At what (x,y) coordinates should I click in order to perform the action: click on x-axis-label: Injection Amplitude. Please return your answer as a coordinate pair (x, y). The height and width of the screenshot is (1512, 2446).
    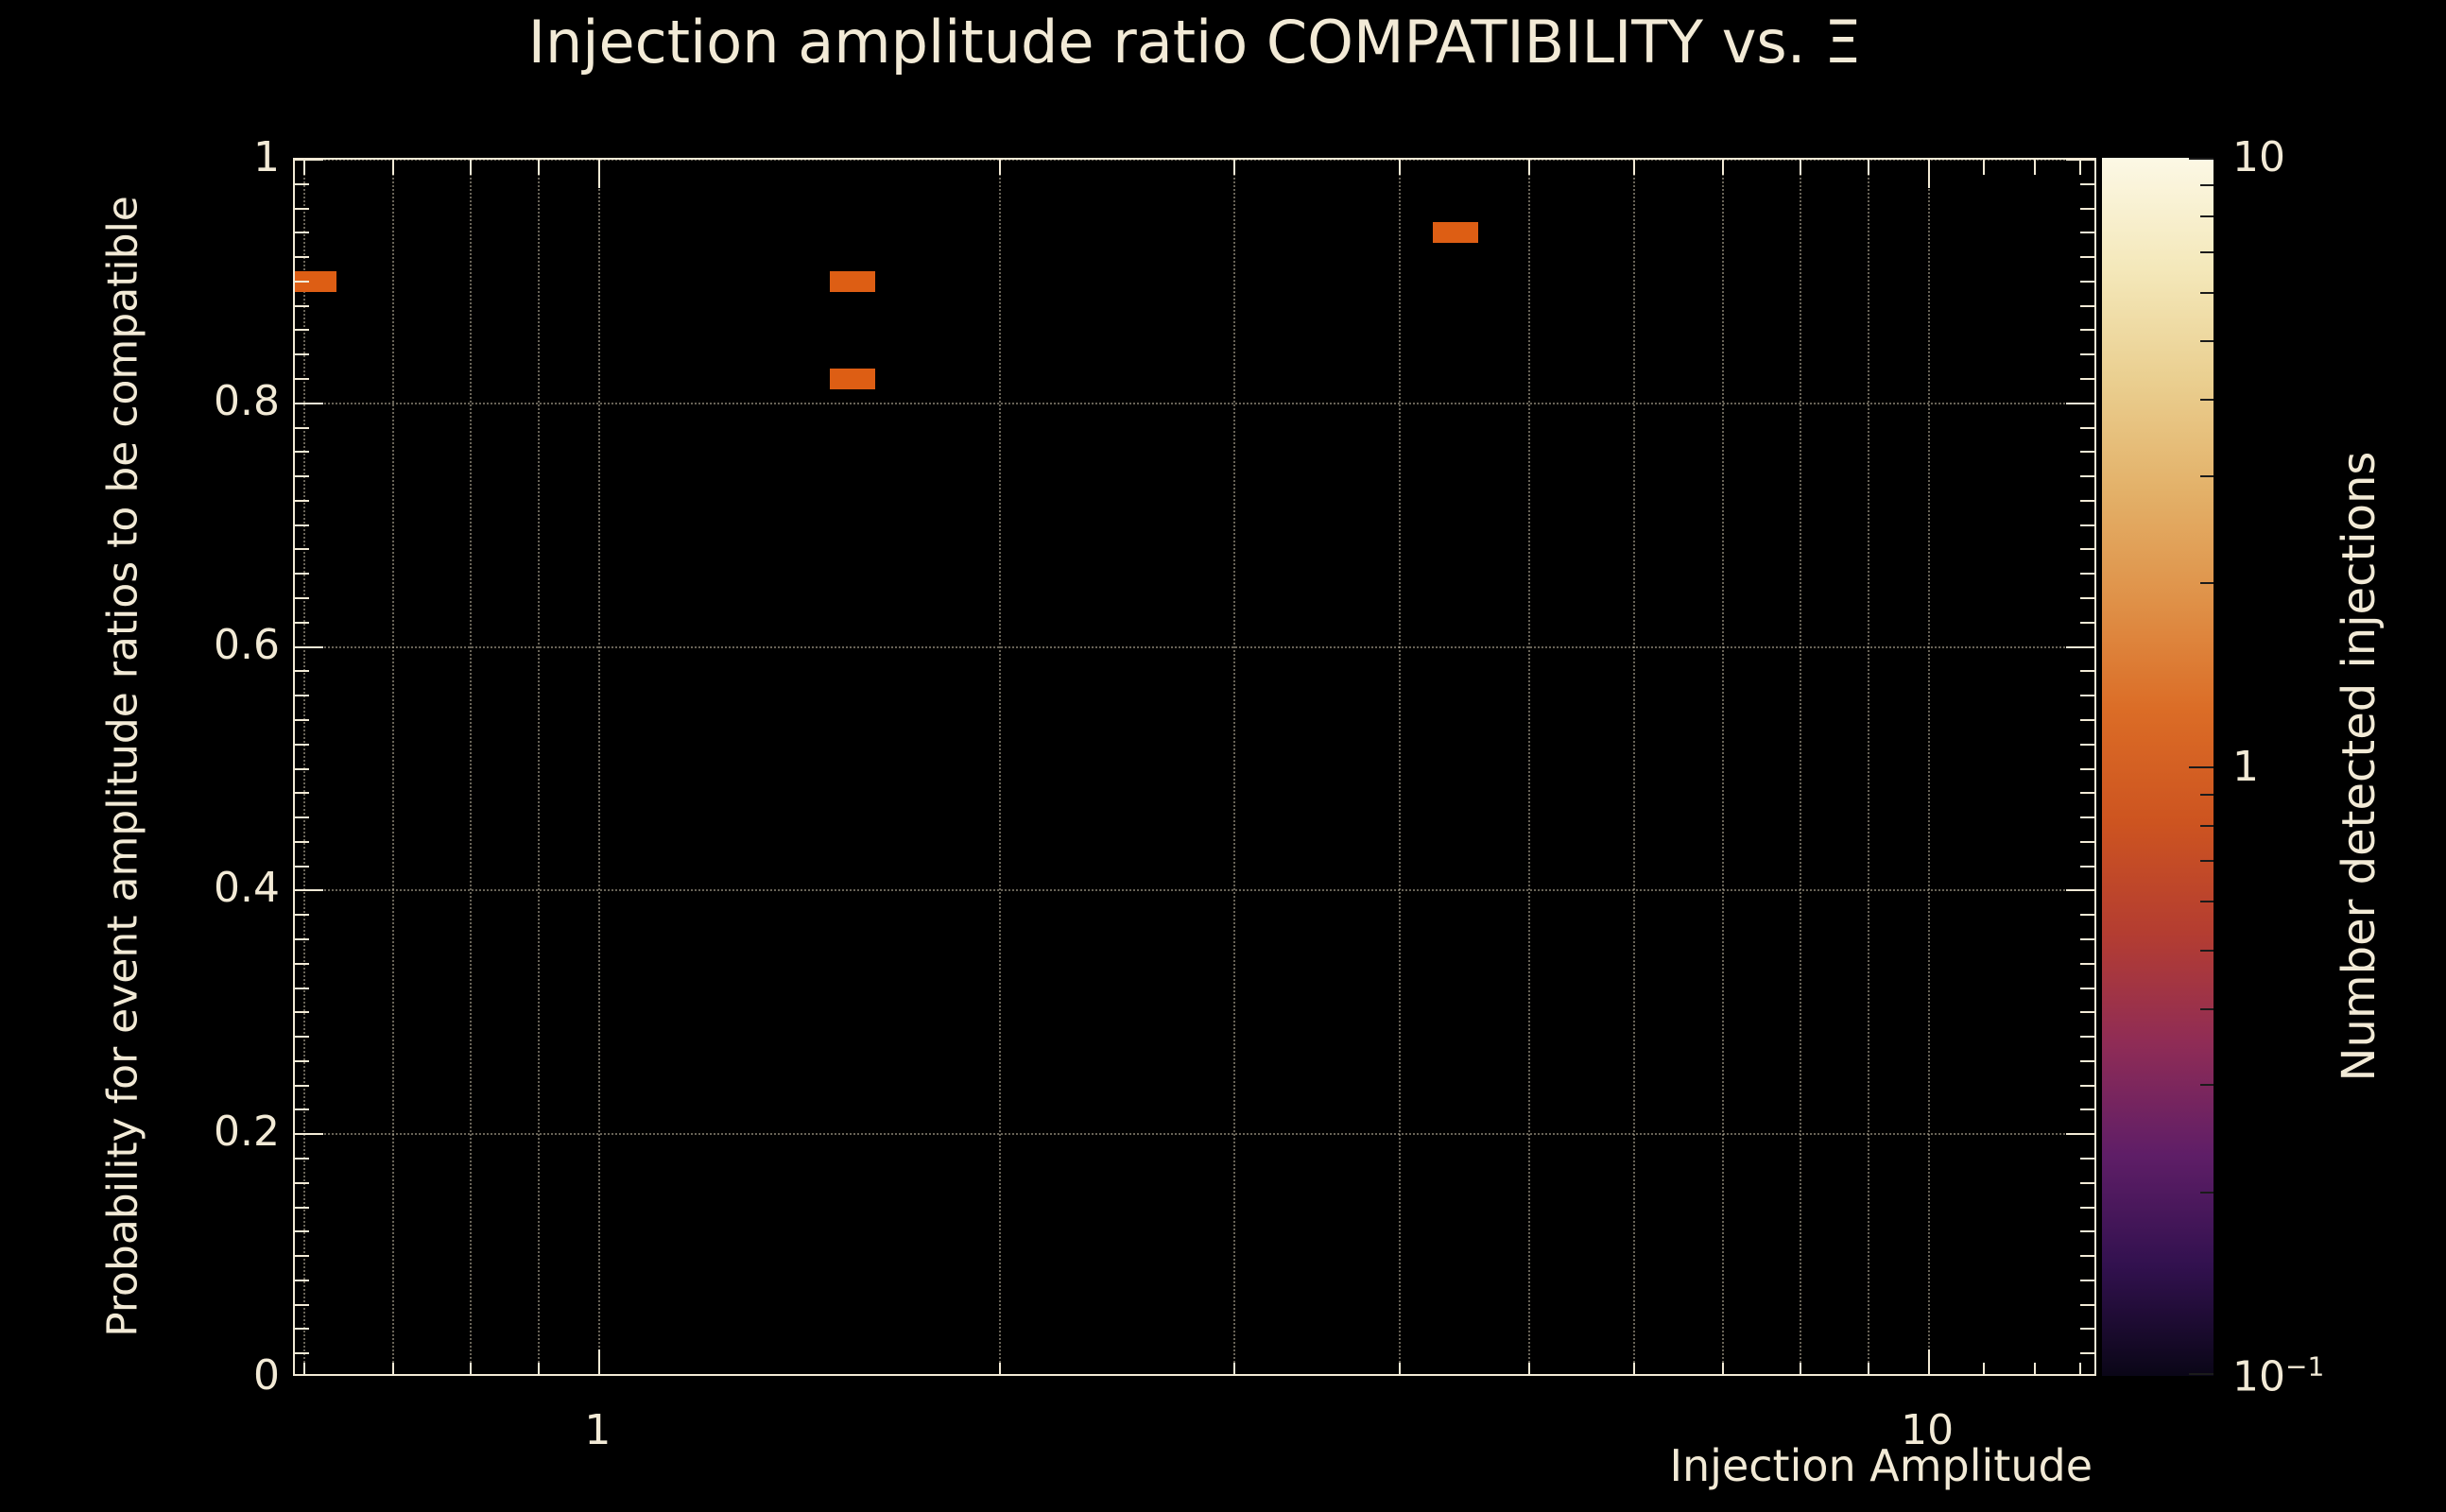
    Looking at the image, I should click on (1881, 1465).